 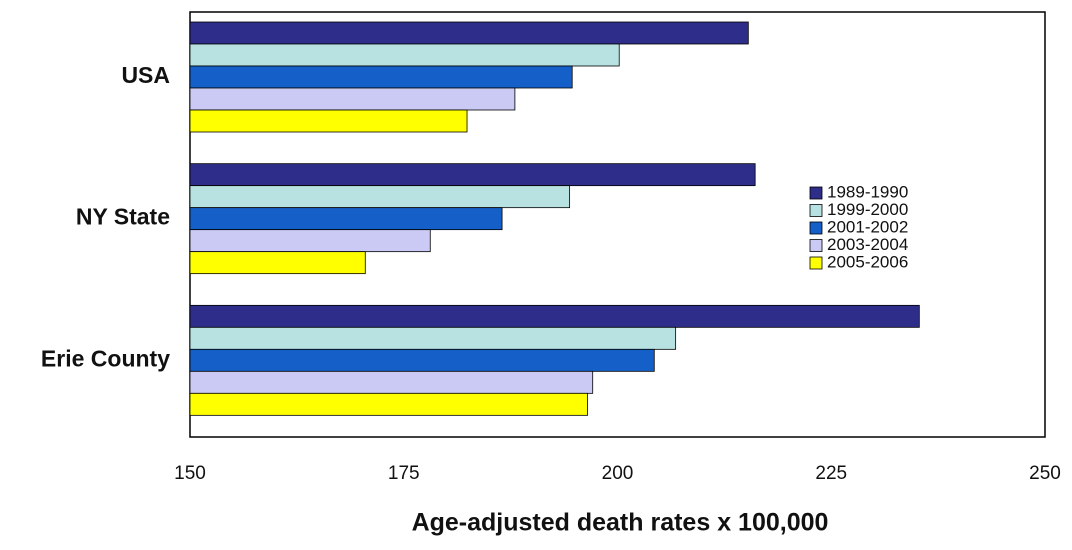 What do you see at coordinates (1045, 473) in the screenshot?
I see `x-tick-label: 250` at bounding box center [1045, 473].